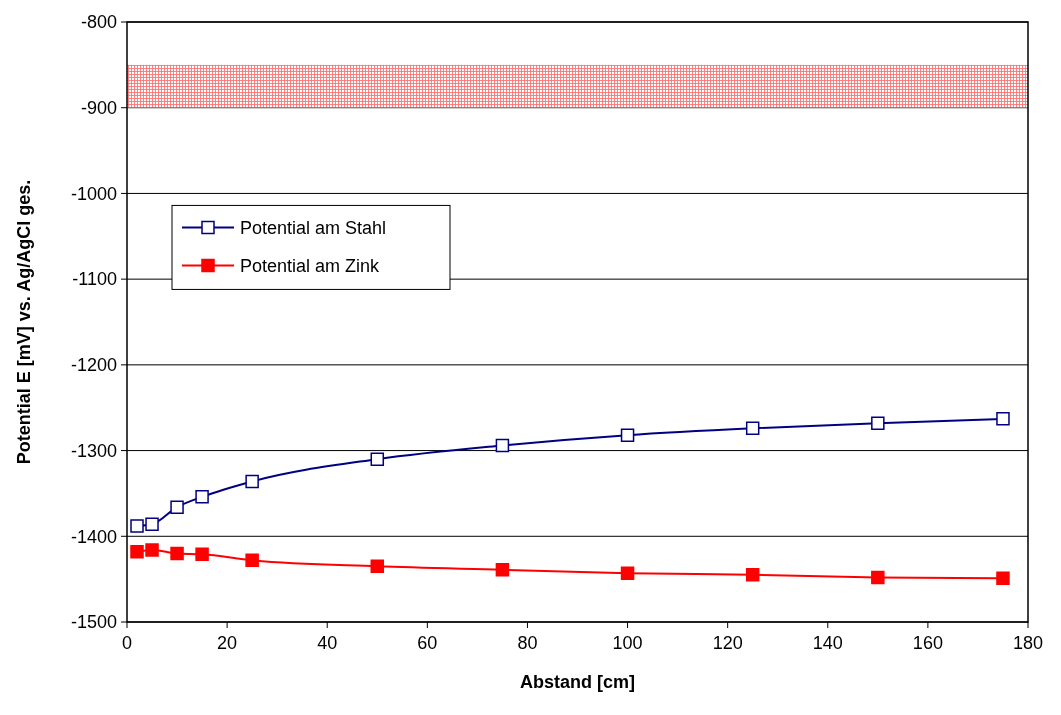  What do you see at coordinates (427, 643) in the screenshot?
I see `x-tick-label: 60` at bounding box center [427, 643].